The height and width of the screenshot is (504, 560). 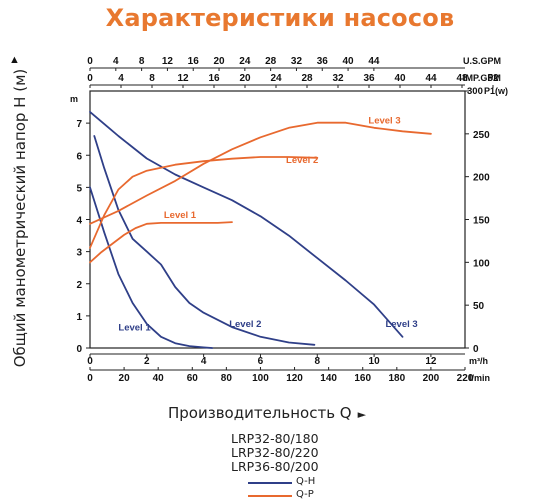 I want to click on qh-series-label-level-3: Level 3, so click(x=401, y=324).